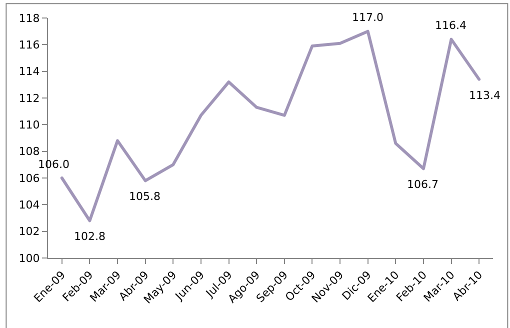  What do you see at coordinates (29, 18) in the screenshot?
I see `y-tick-label: 118` at bounding box center [29, 18].